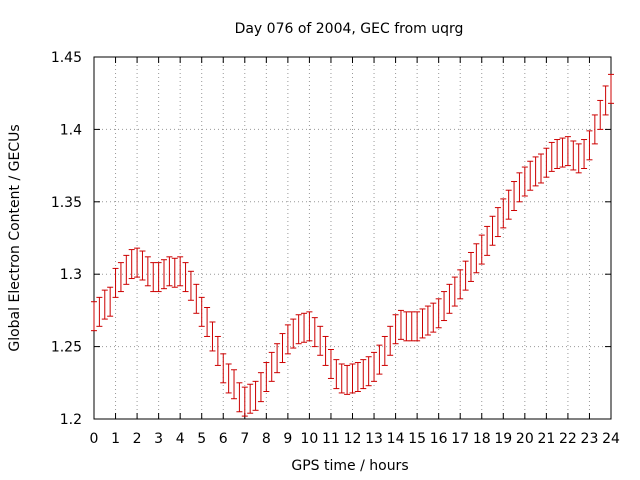 This screenshot has height=480, width=640. I want to click on x-tick-label: 8, so click(266, 439).